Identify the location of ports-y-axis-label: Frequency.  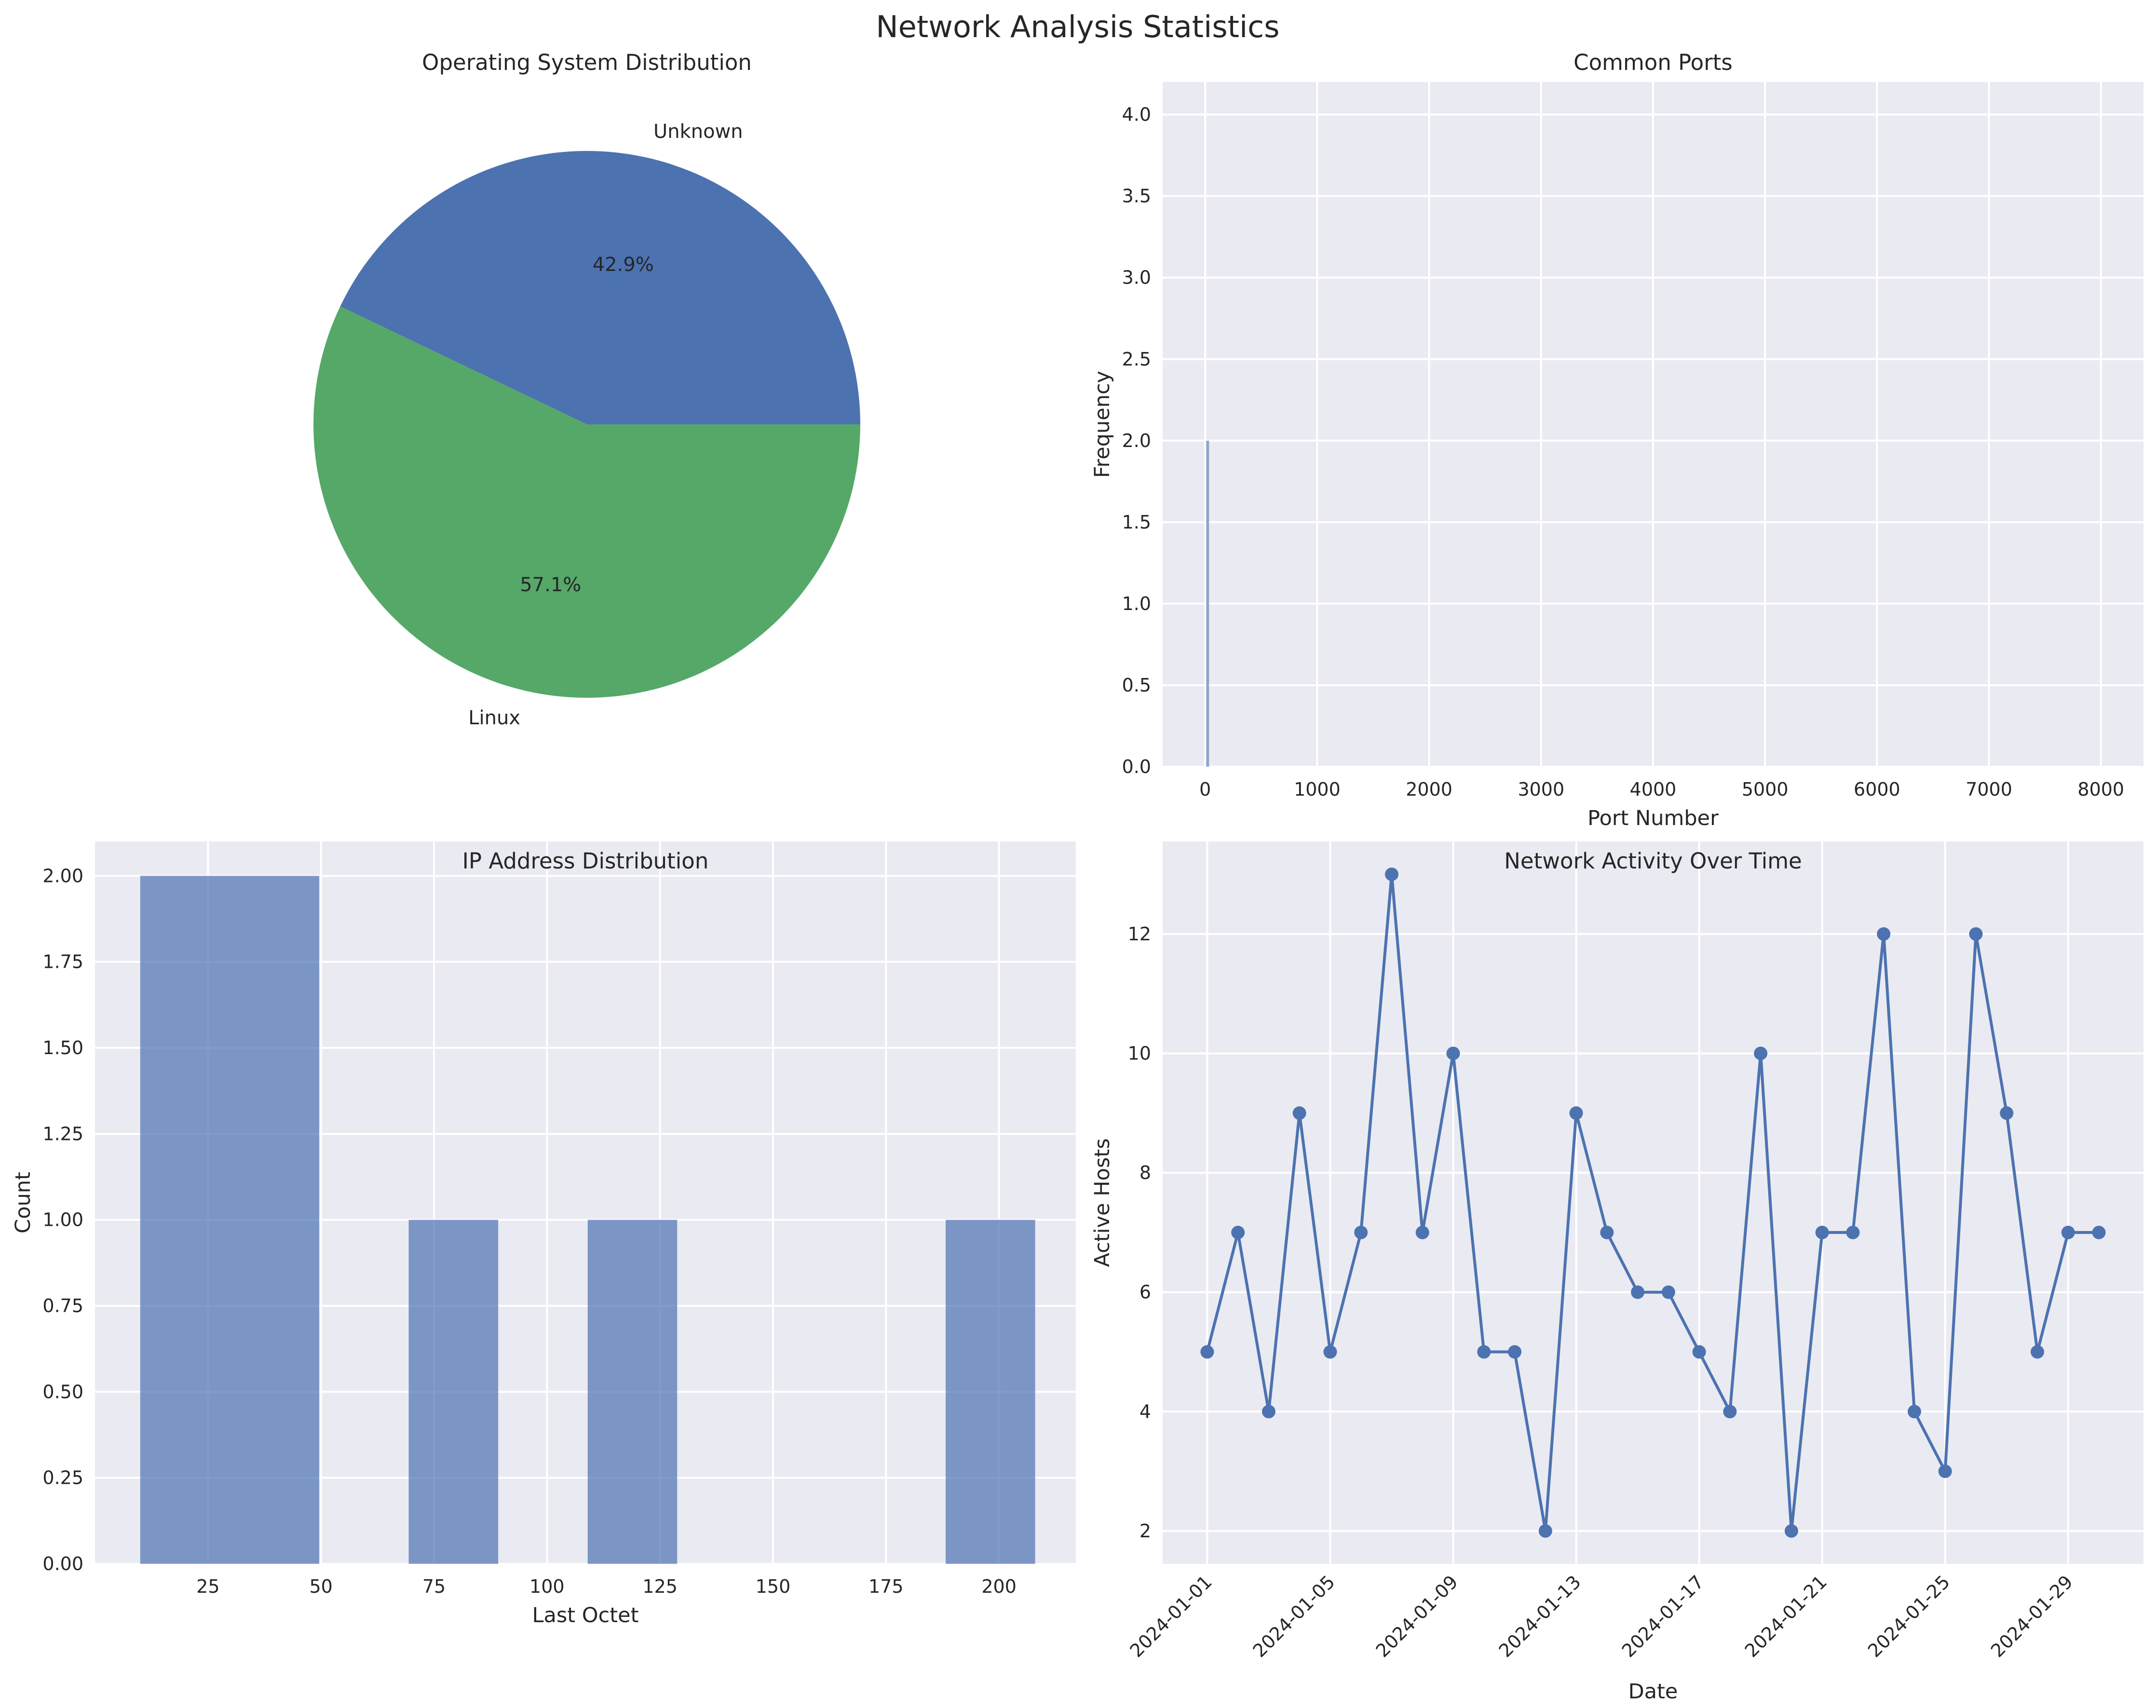
(1102, 424).